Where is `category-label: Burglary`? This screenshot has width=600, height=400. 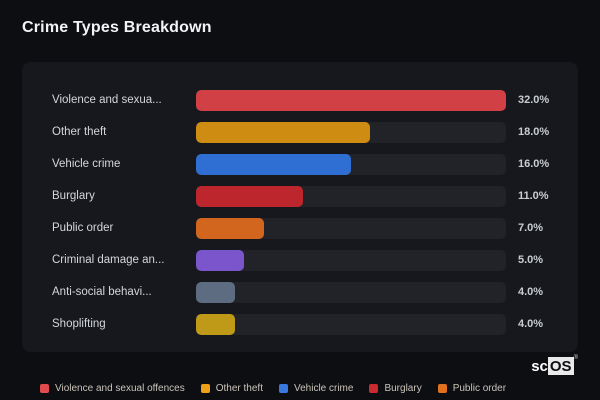
category-label: Burglary is located at coordinates (73, 196).